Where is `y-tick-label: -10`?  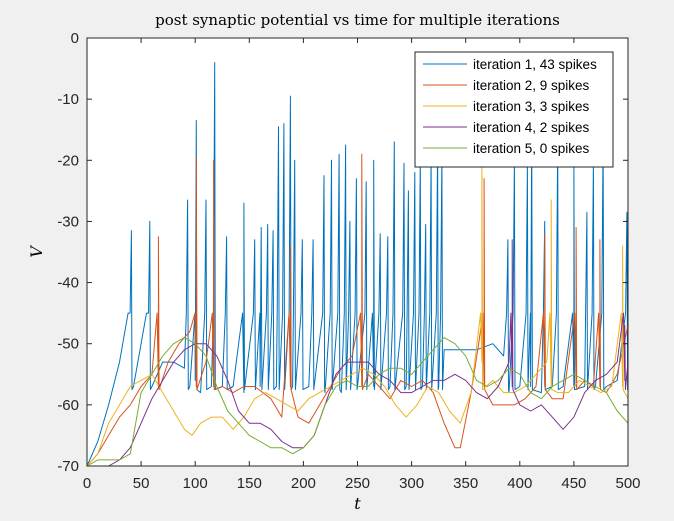
y-tick-label: -10 is located at coordinates (68, 99).